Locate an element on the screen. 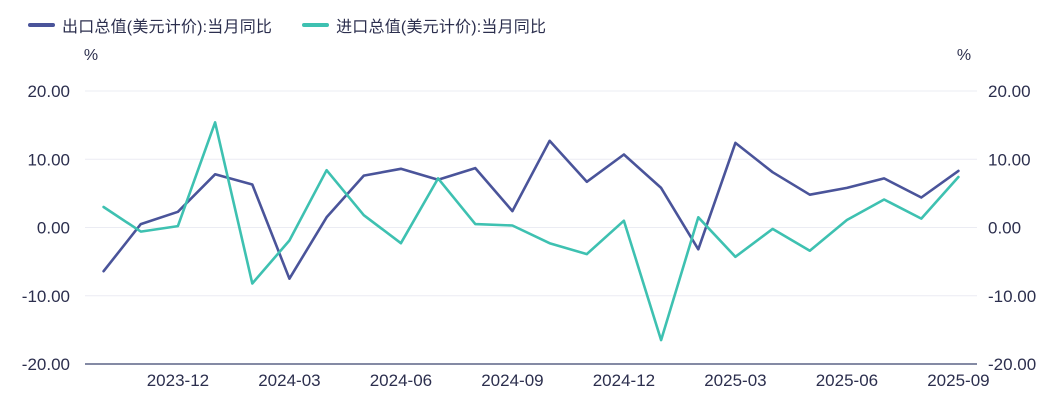  x-tick-label: 2024-03 is located at coordinates (289, 380).